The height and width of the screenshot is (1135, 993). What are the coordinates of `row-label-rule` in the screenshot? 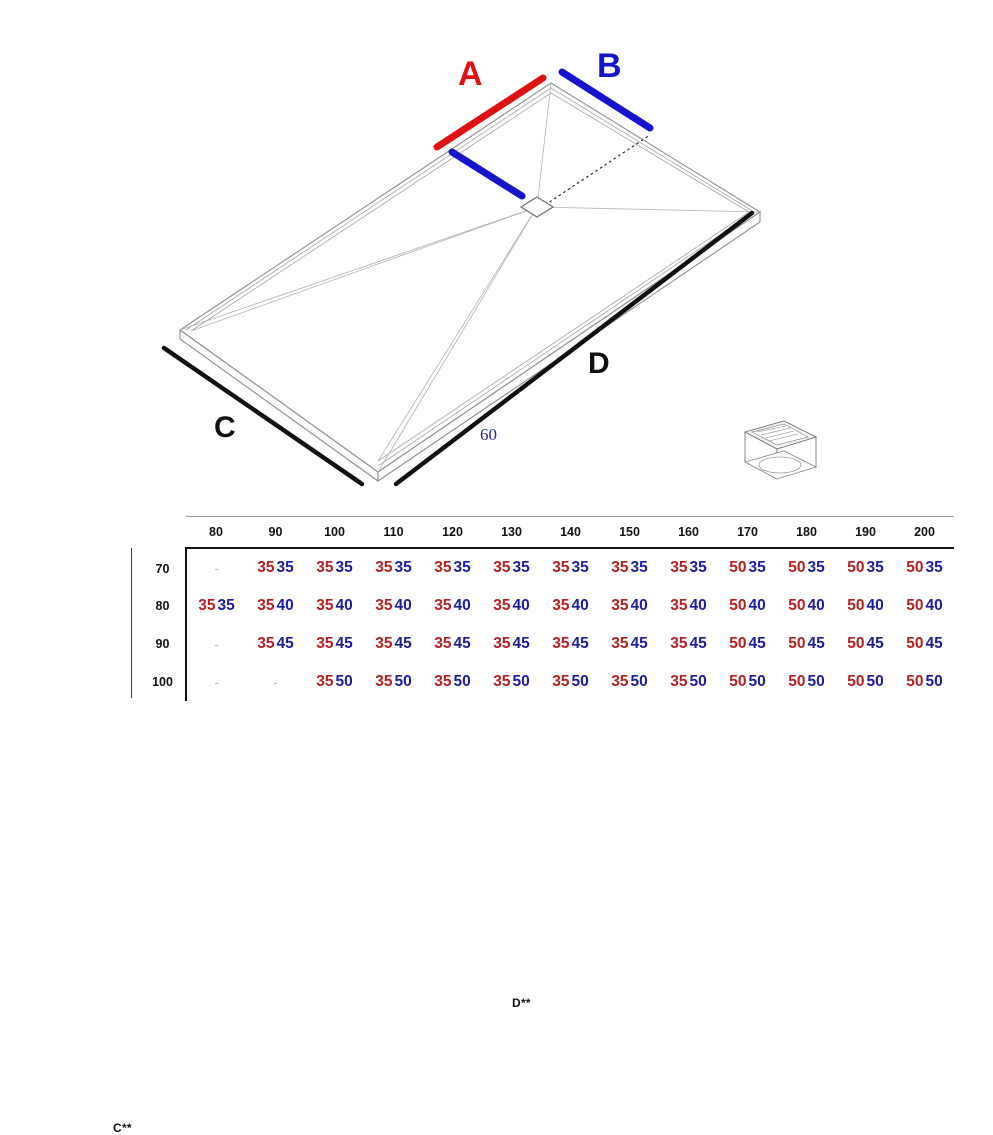 It's located at (131, 623).